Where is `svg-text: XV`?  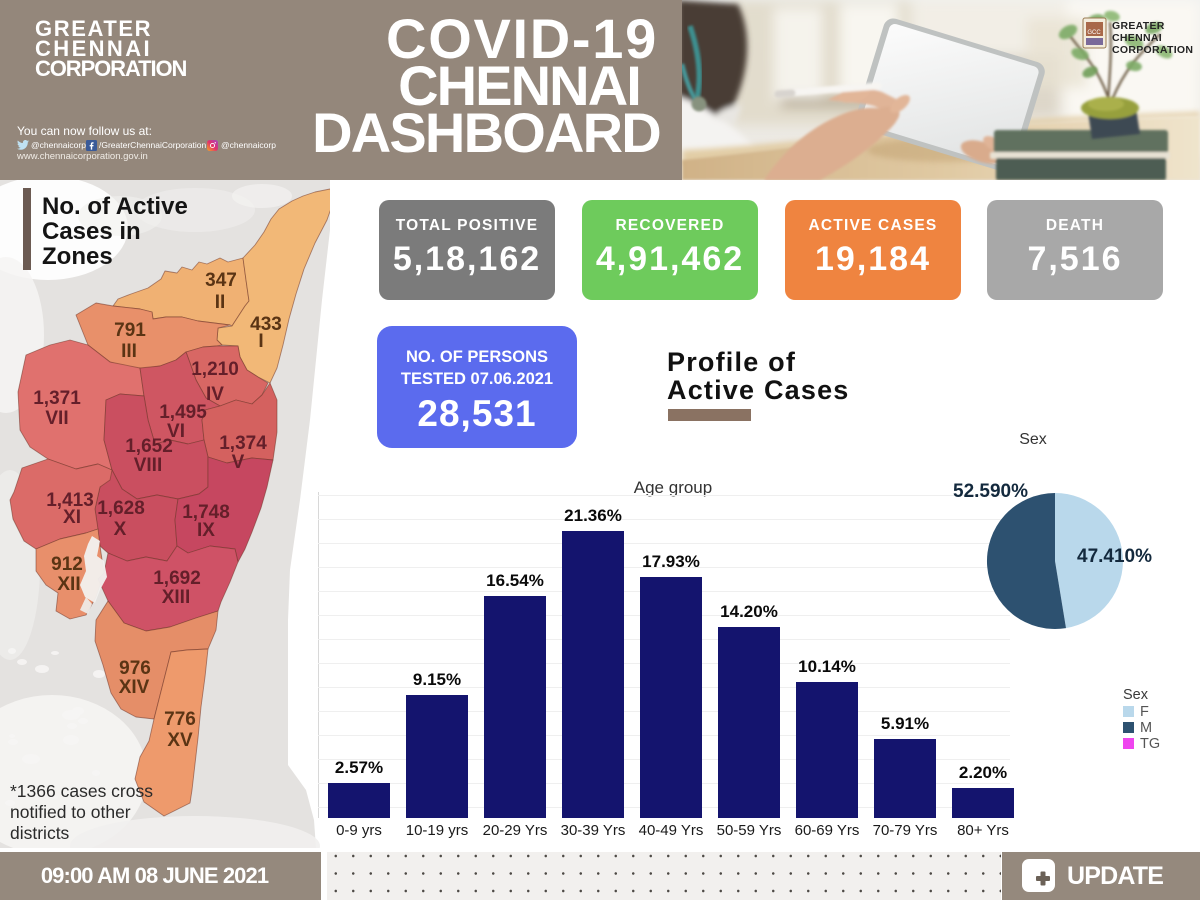 svg-text: XV is located at coordinates (180, 740).